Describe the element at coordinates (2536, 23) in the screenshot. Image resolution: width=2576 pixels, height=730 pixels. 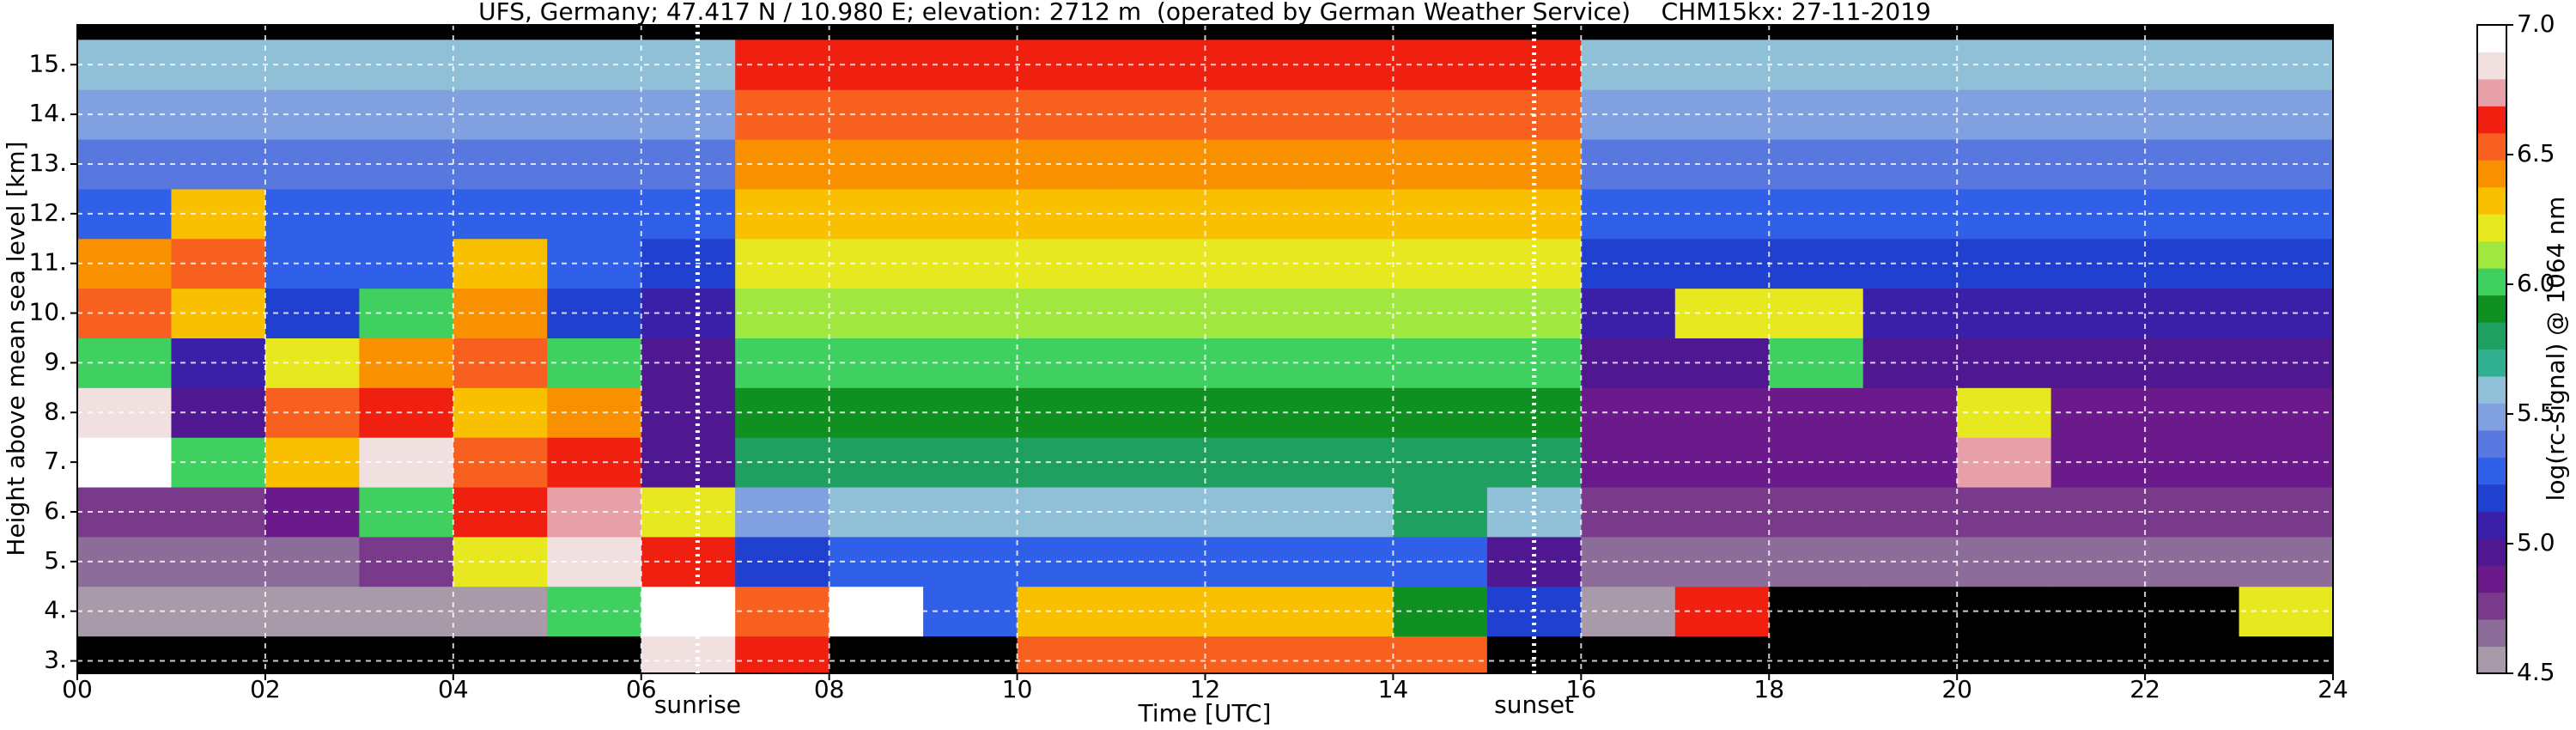
I see `colorbar-tick-label: 7.0` at that location.